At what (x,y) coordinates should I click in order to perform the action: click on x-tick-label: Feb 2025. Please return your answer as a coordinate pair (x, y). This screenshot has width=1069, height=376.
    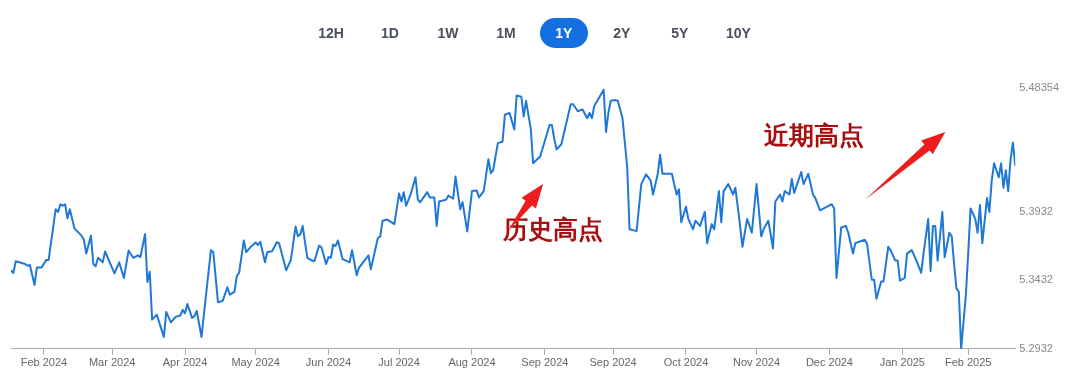
    Looking at the image, I should click on (968, 362).